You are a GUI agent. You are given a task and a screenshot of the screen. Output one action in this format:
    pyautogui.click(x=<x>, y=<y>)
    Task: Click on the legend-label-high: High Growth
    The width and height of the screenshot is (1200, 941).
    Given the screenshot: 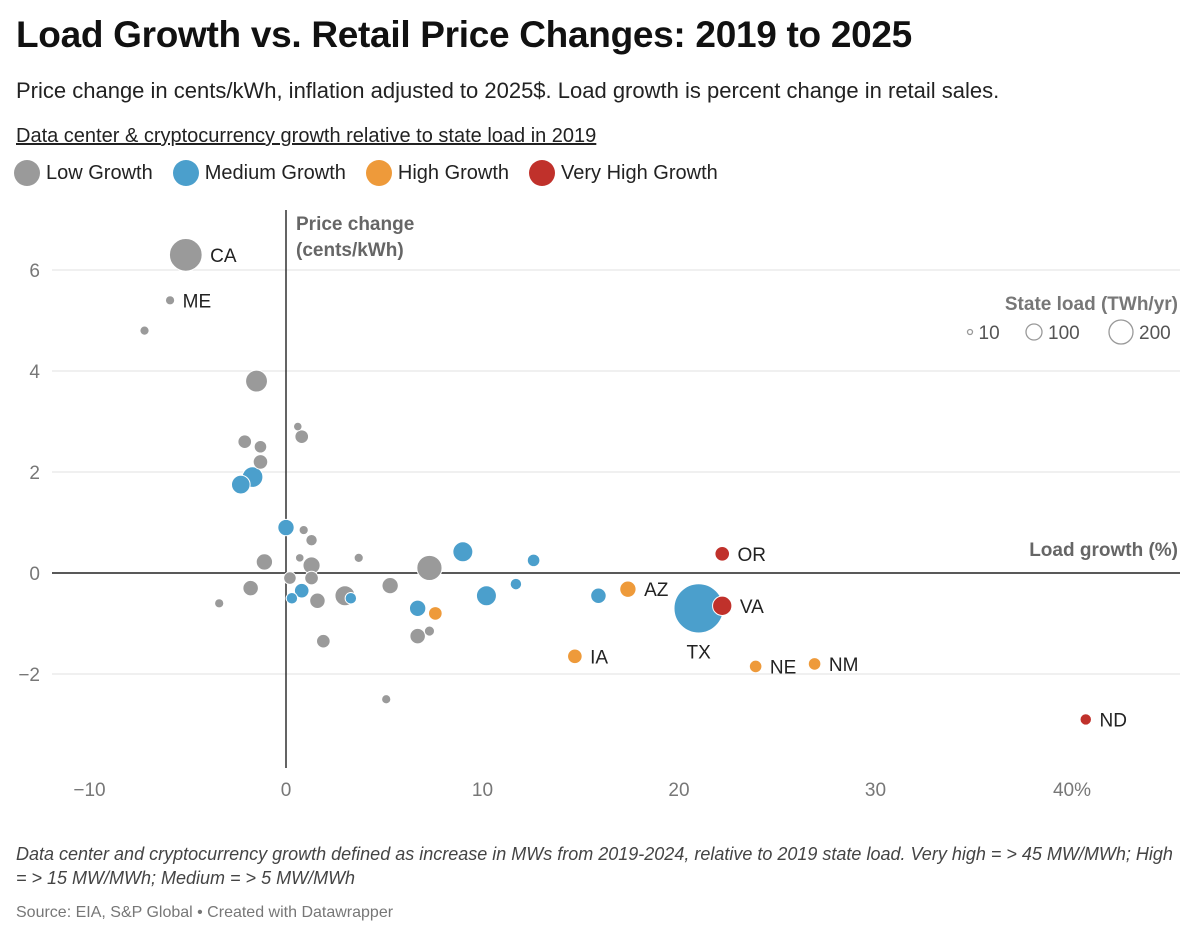 What is the action you would take?
    pyautogui.click(x=453, y=172)
    